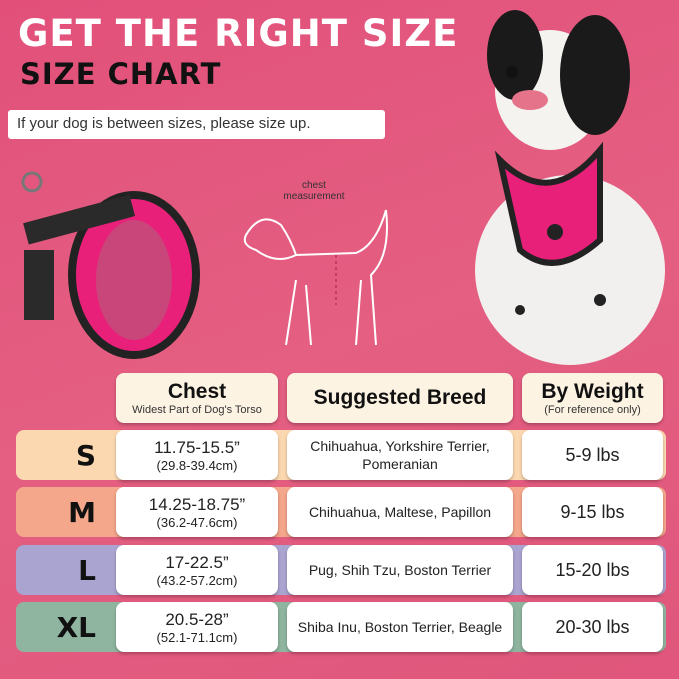 The image size is (679, 679). What do you see at coordinates (197, 447) in the screenshot?
I see `chest-inches: 11.75-15.5”` at bounding box center [197, 447].